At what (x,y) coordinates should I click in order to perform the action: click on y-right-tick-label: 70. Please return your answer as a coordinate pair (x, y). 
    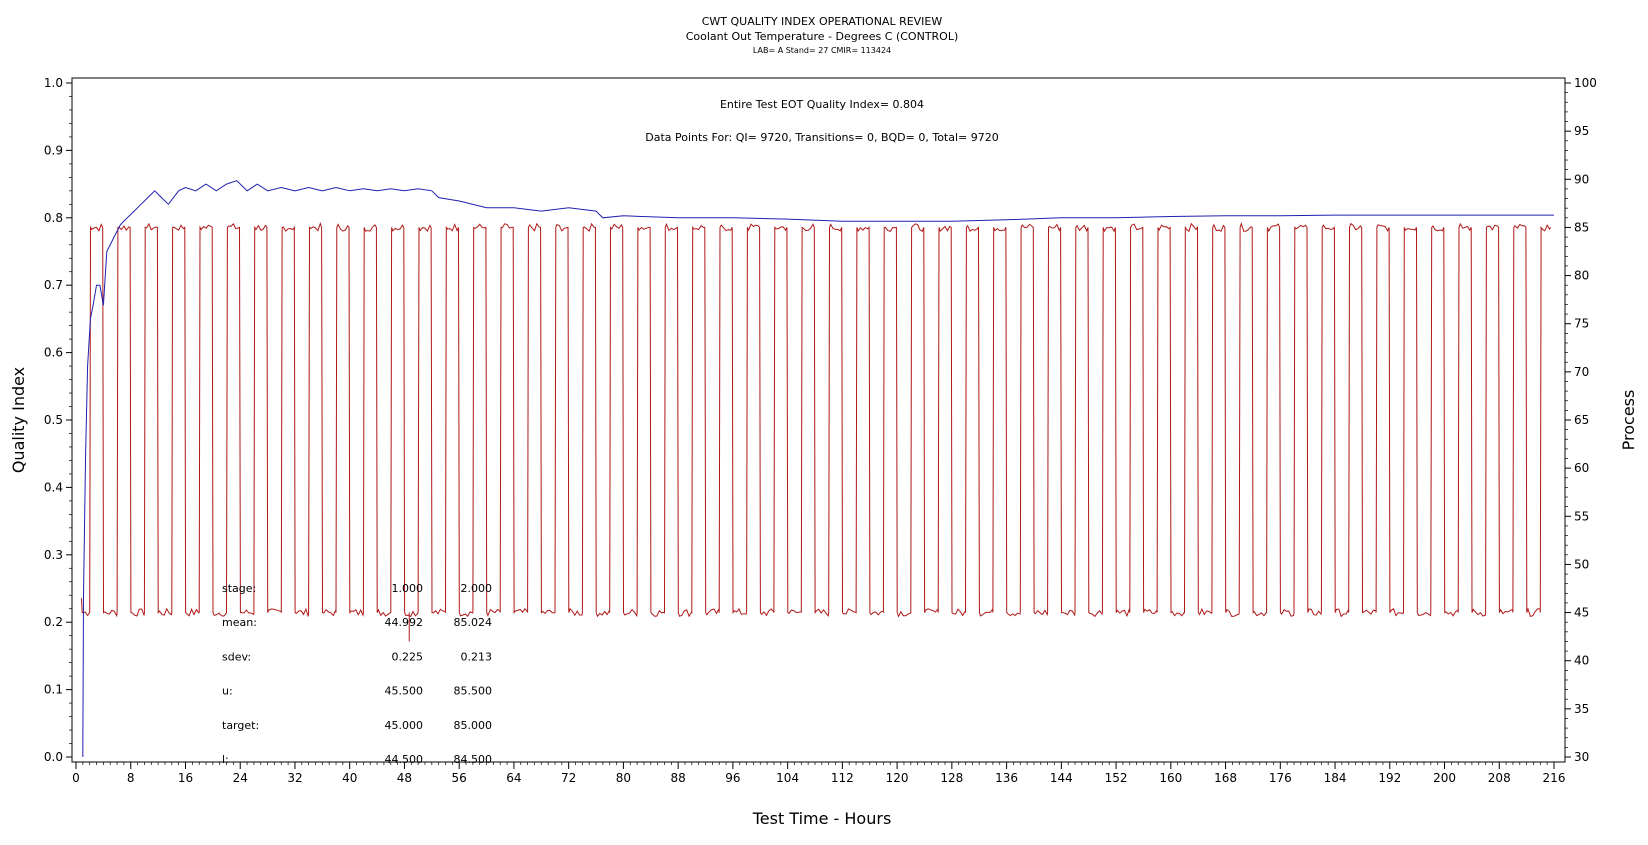
    Looking at the image, I should click on (1581, 372).